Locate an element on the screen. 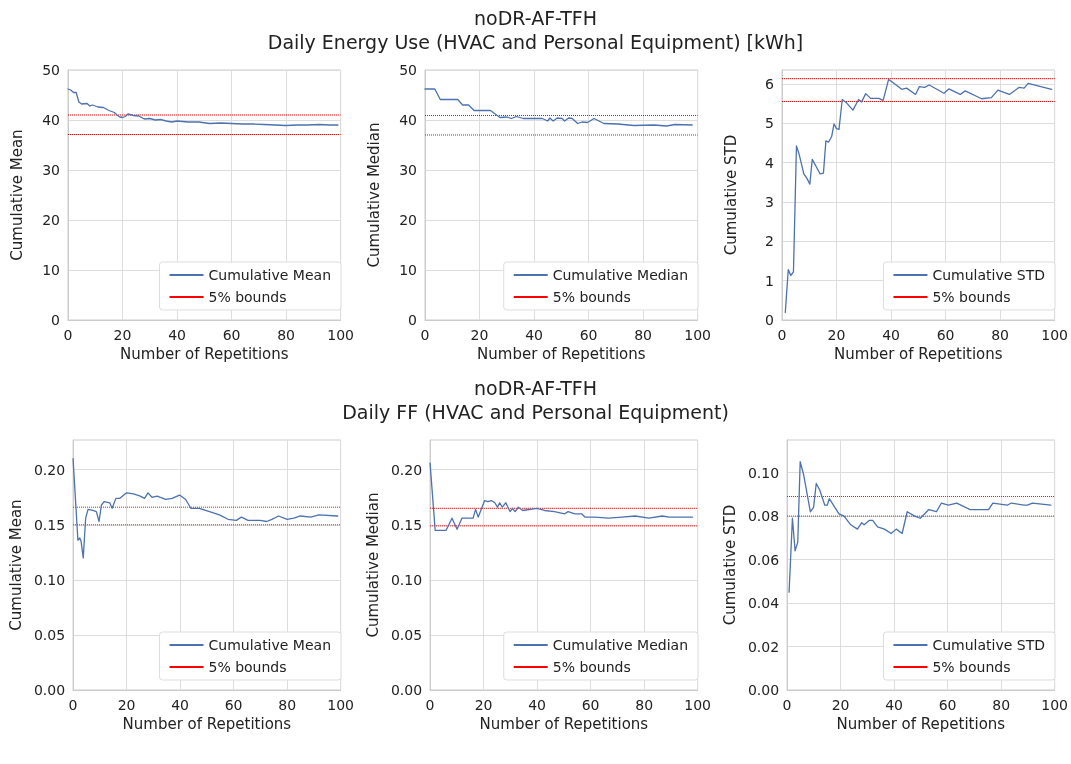  y-tick-label: 0.02 is located at coordinates (763, 646).